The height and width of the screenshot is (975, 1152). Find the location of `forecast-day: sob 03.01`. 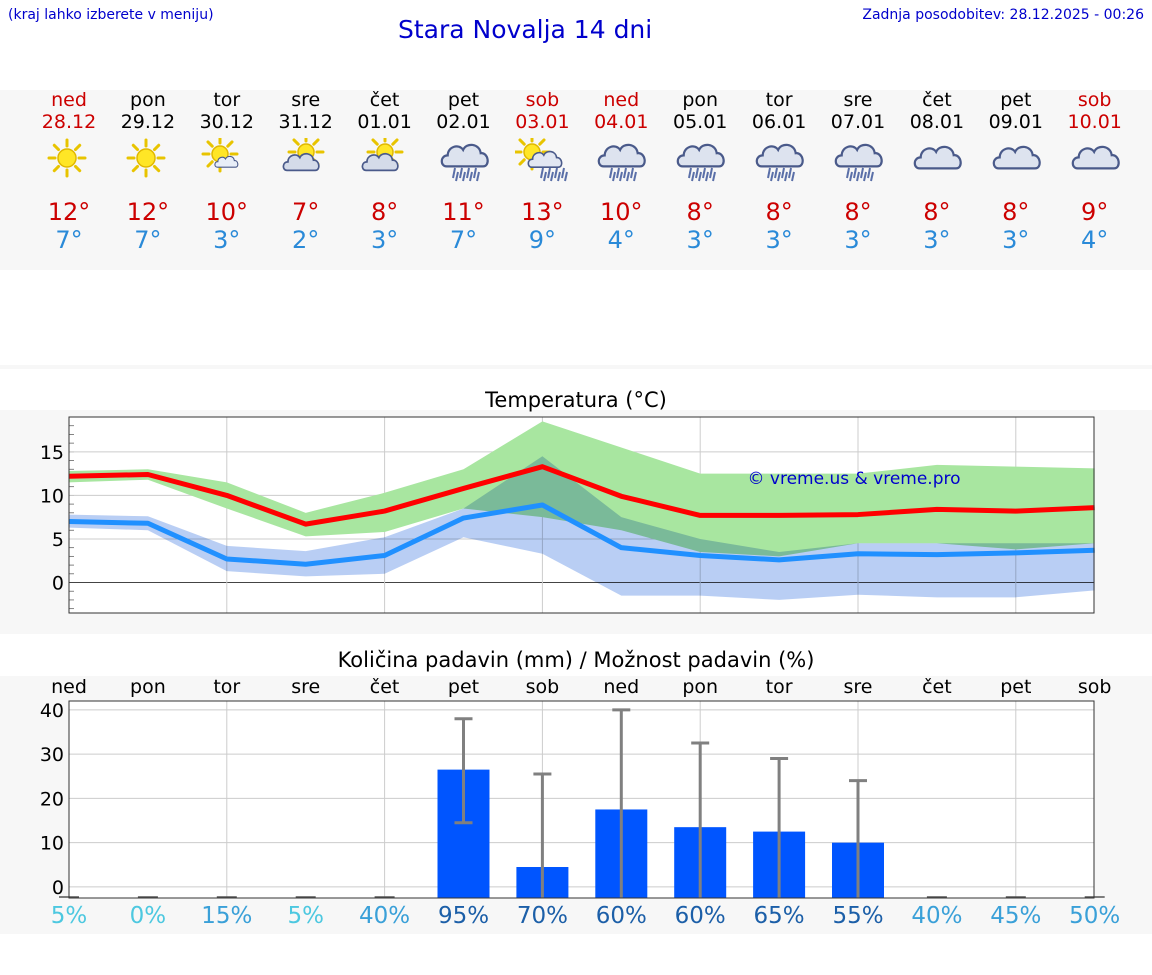

forecast-day: sob 03.01 is located at coordinates (542, 111).